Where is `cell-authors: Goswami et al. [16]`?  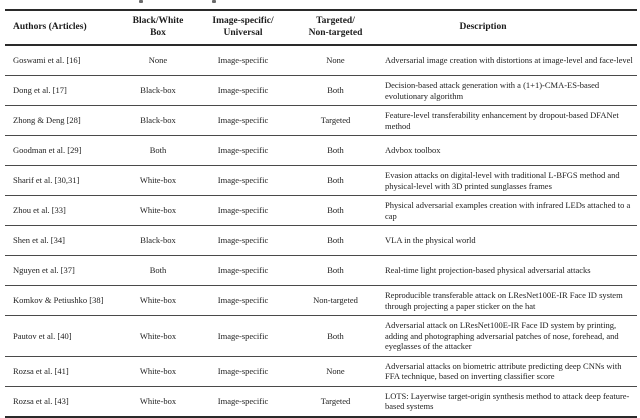
cell-authors: Goswami et al. [16] is located at coordinates (47, 60).